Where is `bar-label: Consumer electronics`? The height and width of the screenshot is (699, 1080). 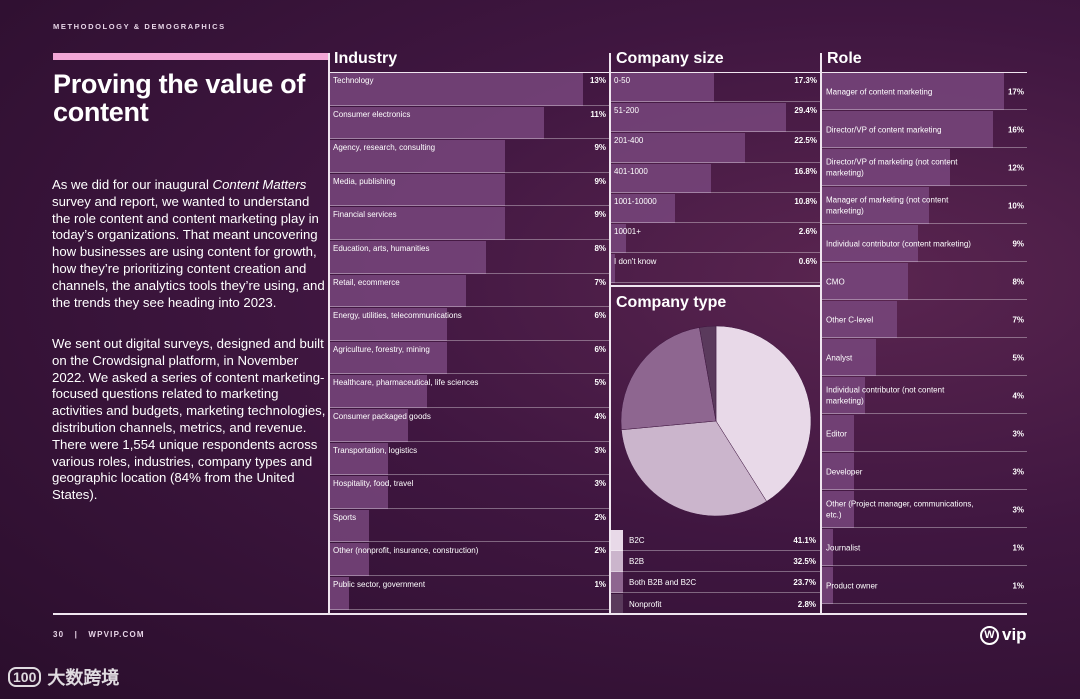
bar-label: Consumer electronics is located at coordinates (372, 114).